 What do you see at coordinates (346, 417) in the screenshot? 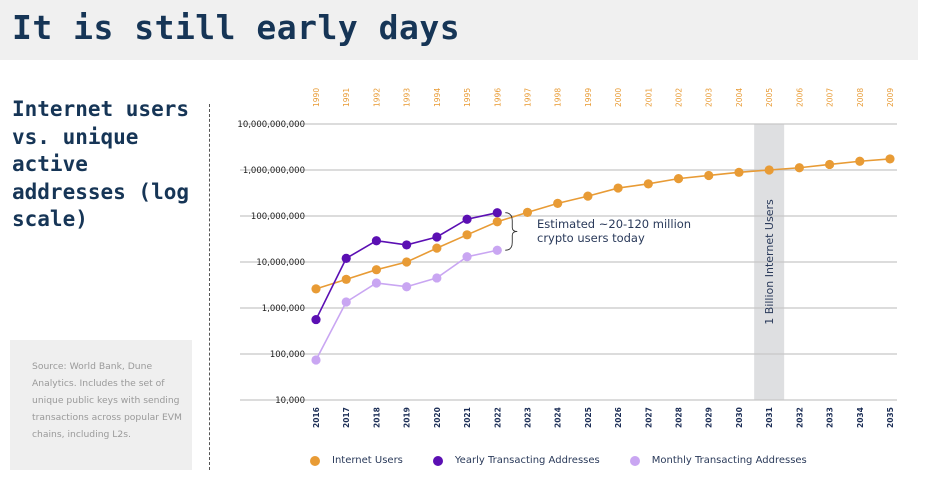
I see `x-tick-label: 2017` at bounding box center [346, 417].